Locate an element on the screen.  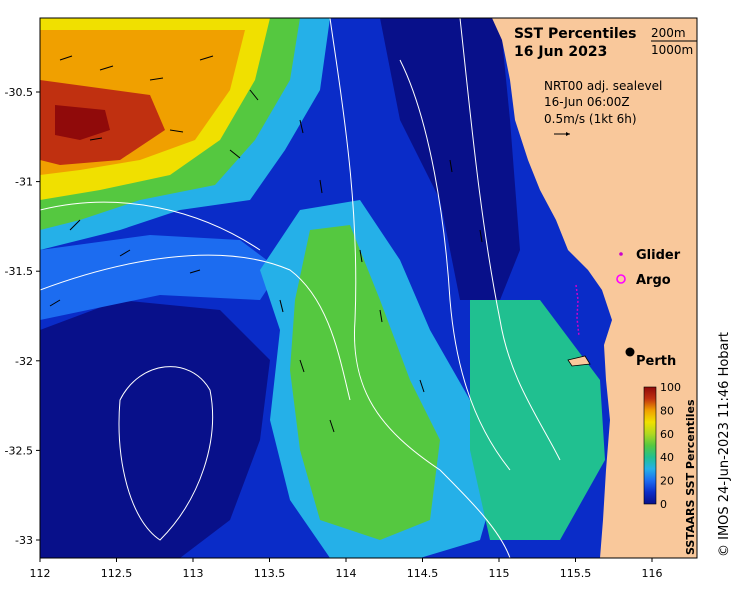
colorbar-ticks: 0 20 40 60 80 100 is located at coordinates (670, 446).